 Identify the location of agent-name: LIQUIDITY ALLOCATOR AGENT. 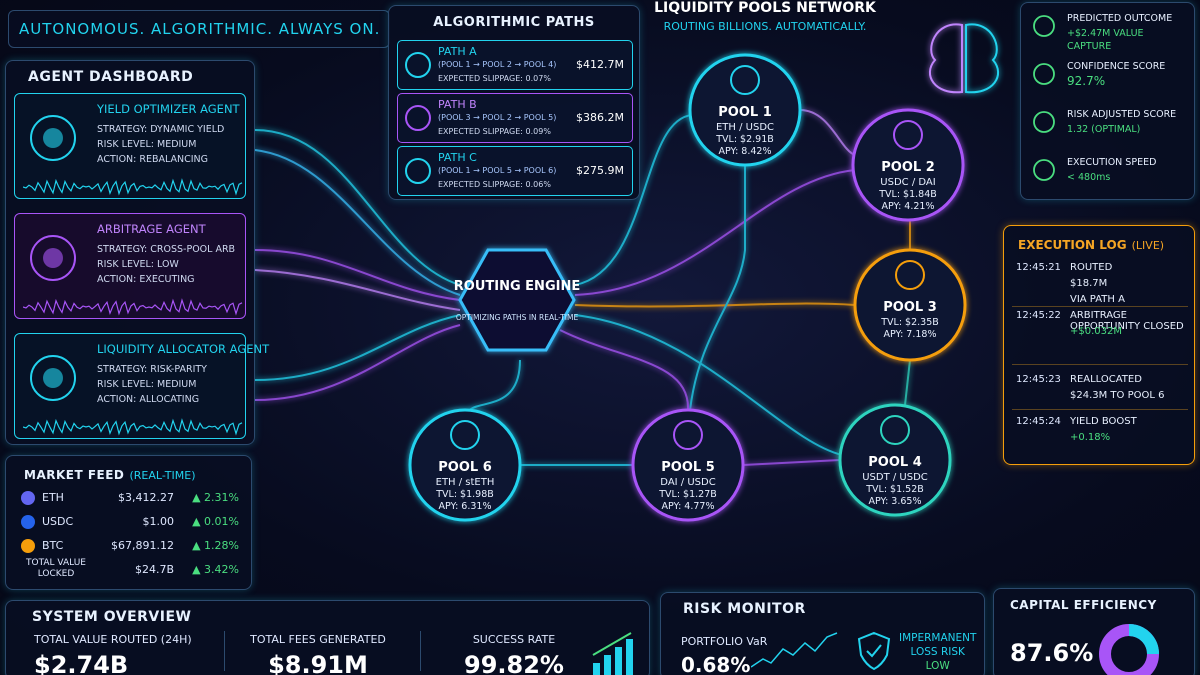
(183, 349).